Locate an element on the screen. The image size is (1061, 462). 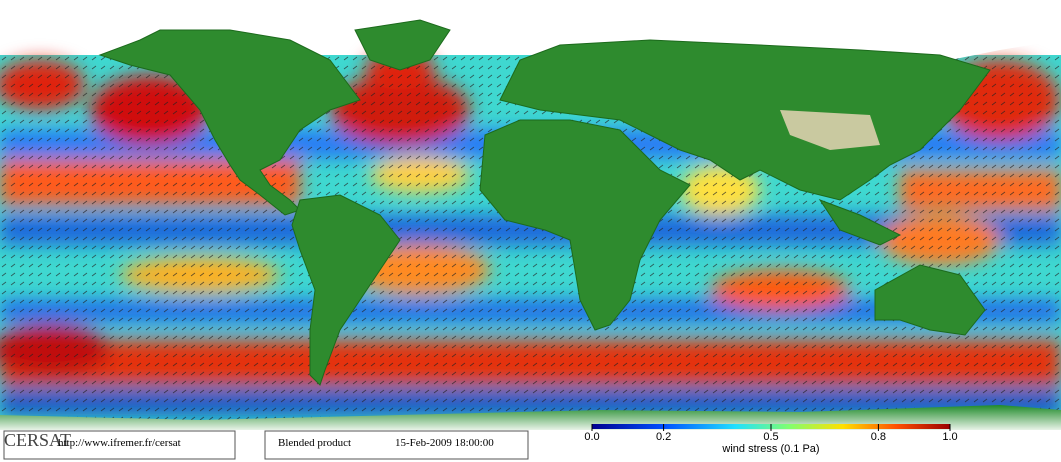
date: 15-Feb-2009 18:00:00 is located at coordinates (444, 443).